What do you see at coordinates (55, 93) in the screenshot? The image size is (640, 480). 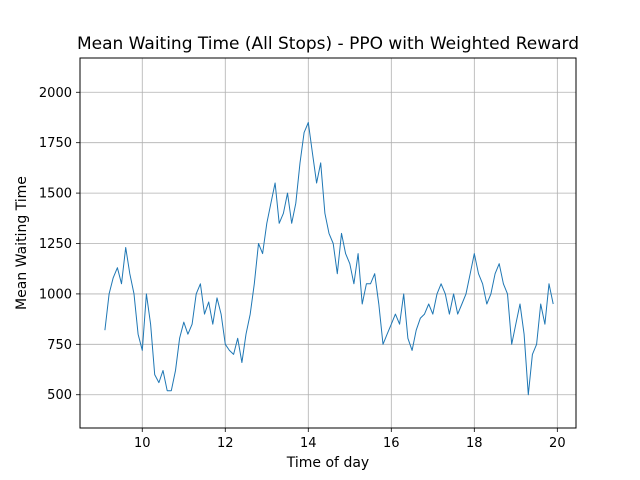 I see `y-tick-label: 2000` at bounding box center [55, 93].